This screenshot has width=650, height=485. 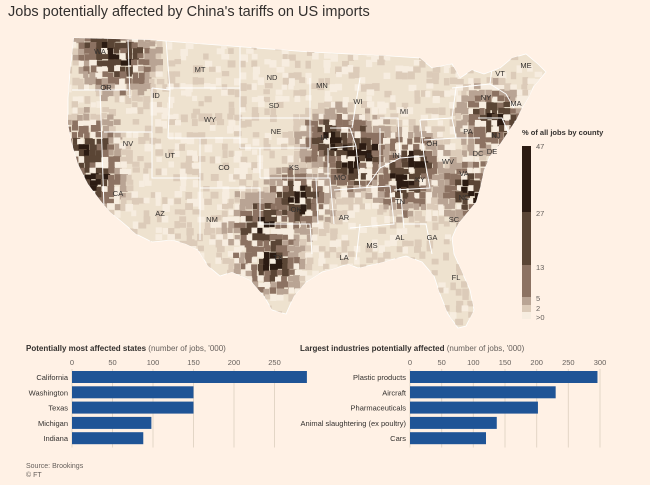 I want to click on axis-tick-label: 100, so click(x=473, y=362).